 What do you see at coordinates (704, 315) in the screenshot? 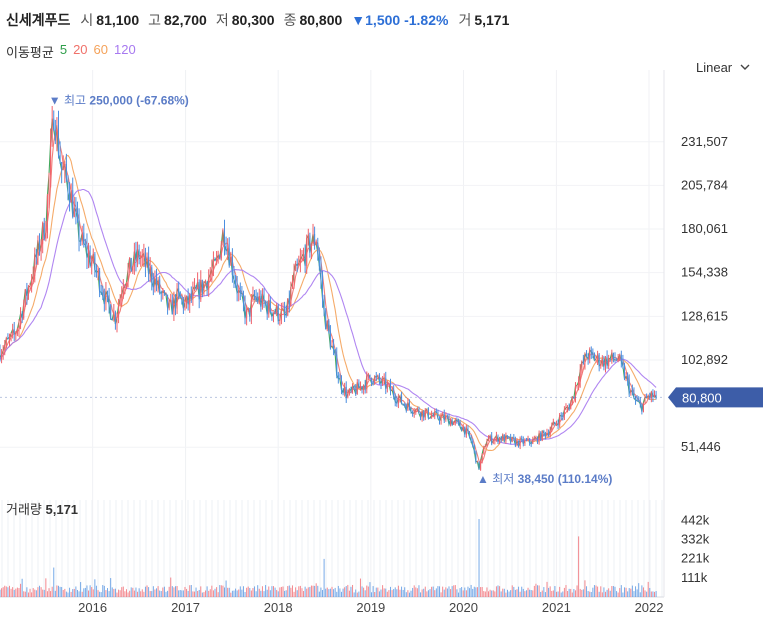
I see `y-tick-label: 128,615` at bounding box center [704, 315].